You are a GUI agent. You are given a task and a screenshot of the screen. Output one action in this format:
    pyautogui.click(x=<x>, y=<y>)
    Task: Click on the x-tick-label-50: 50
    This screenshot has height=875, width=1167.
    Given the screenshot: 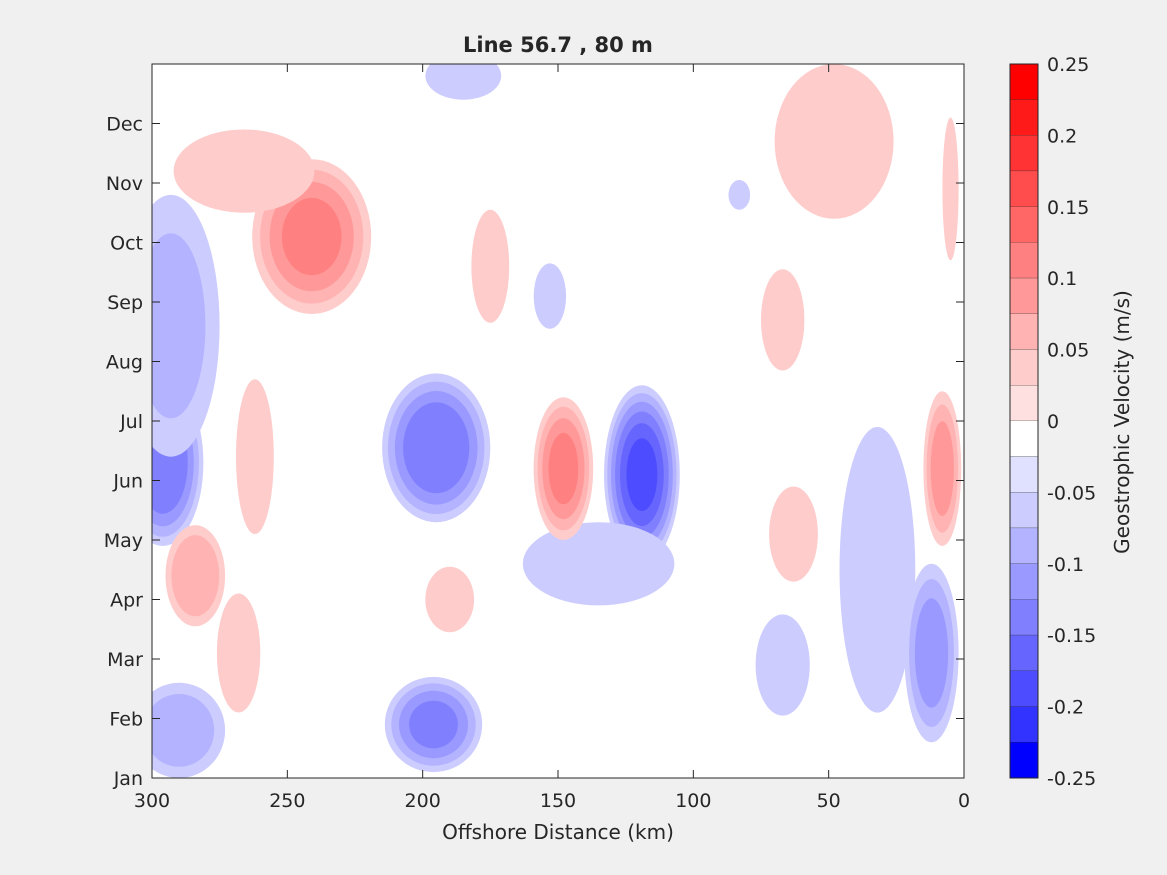 What is the action you would take?
    pyautogui.click(x=829, y=801)
    